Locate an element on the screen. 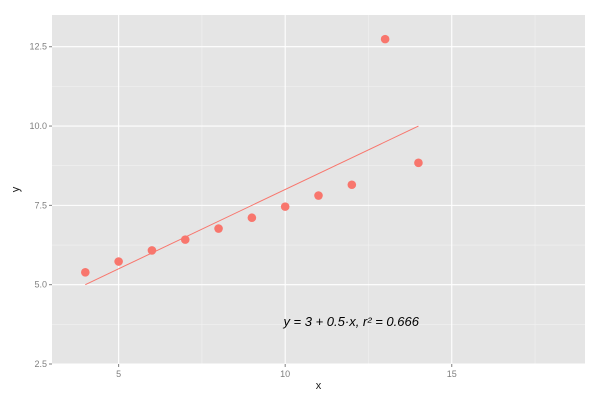 Image resolution: width=600 pixels, height=405 pixels. x-tick-label: 5 is located at coordinates (118, 374).